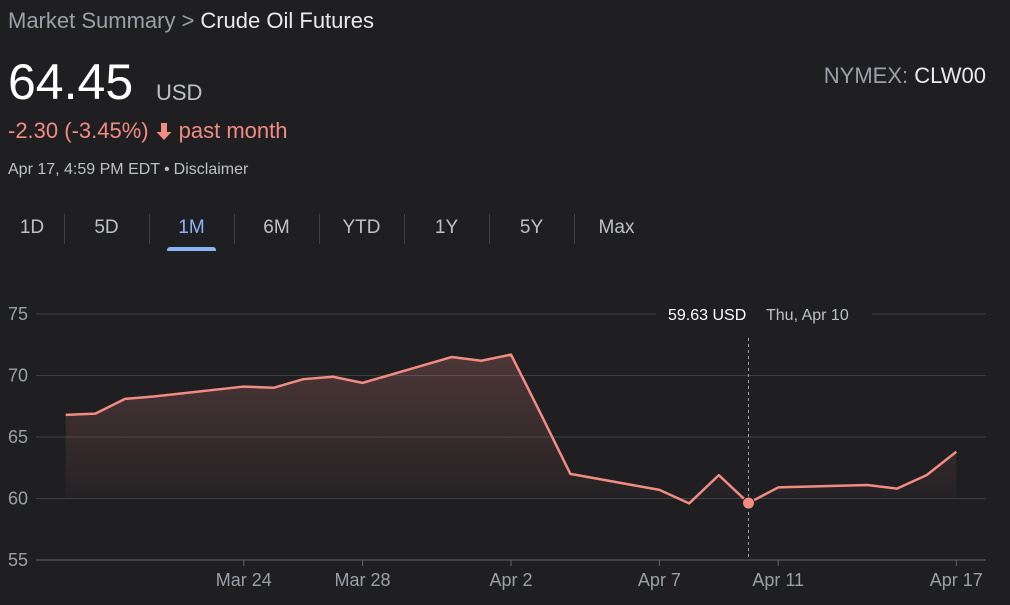 The width and height of the screenshot is (1010, 605). I want to click on ticker-symbol: CLW00, so click(950, 75).